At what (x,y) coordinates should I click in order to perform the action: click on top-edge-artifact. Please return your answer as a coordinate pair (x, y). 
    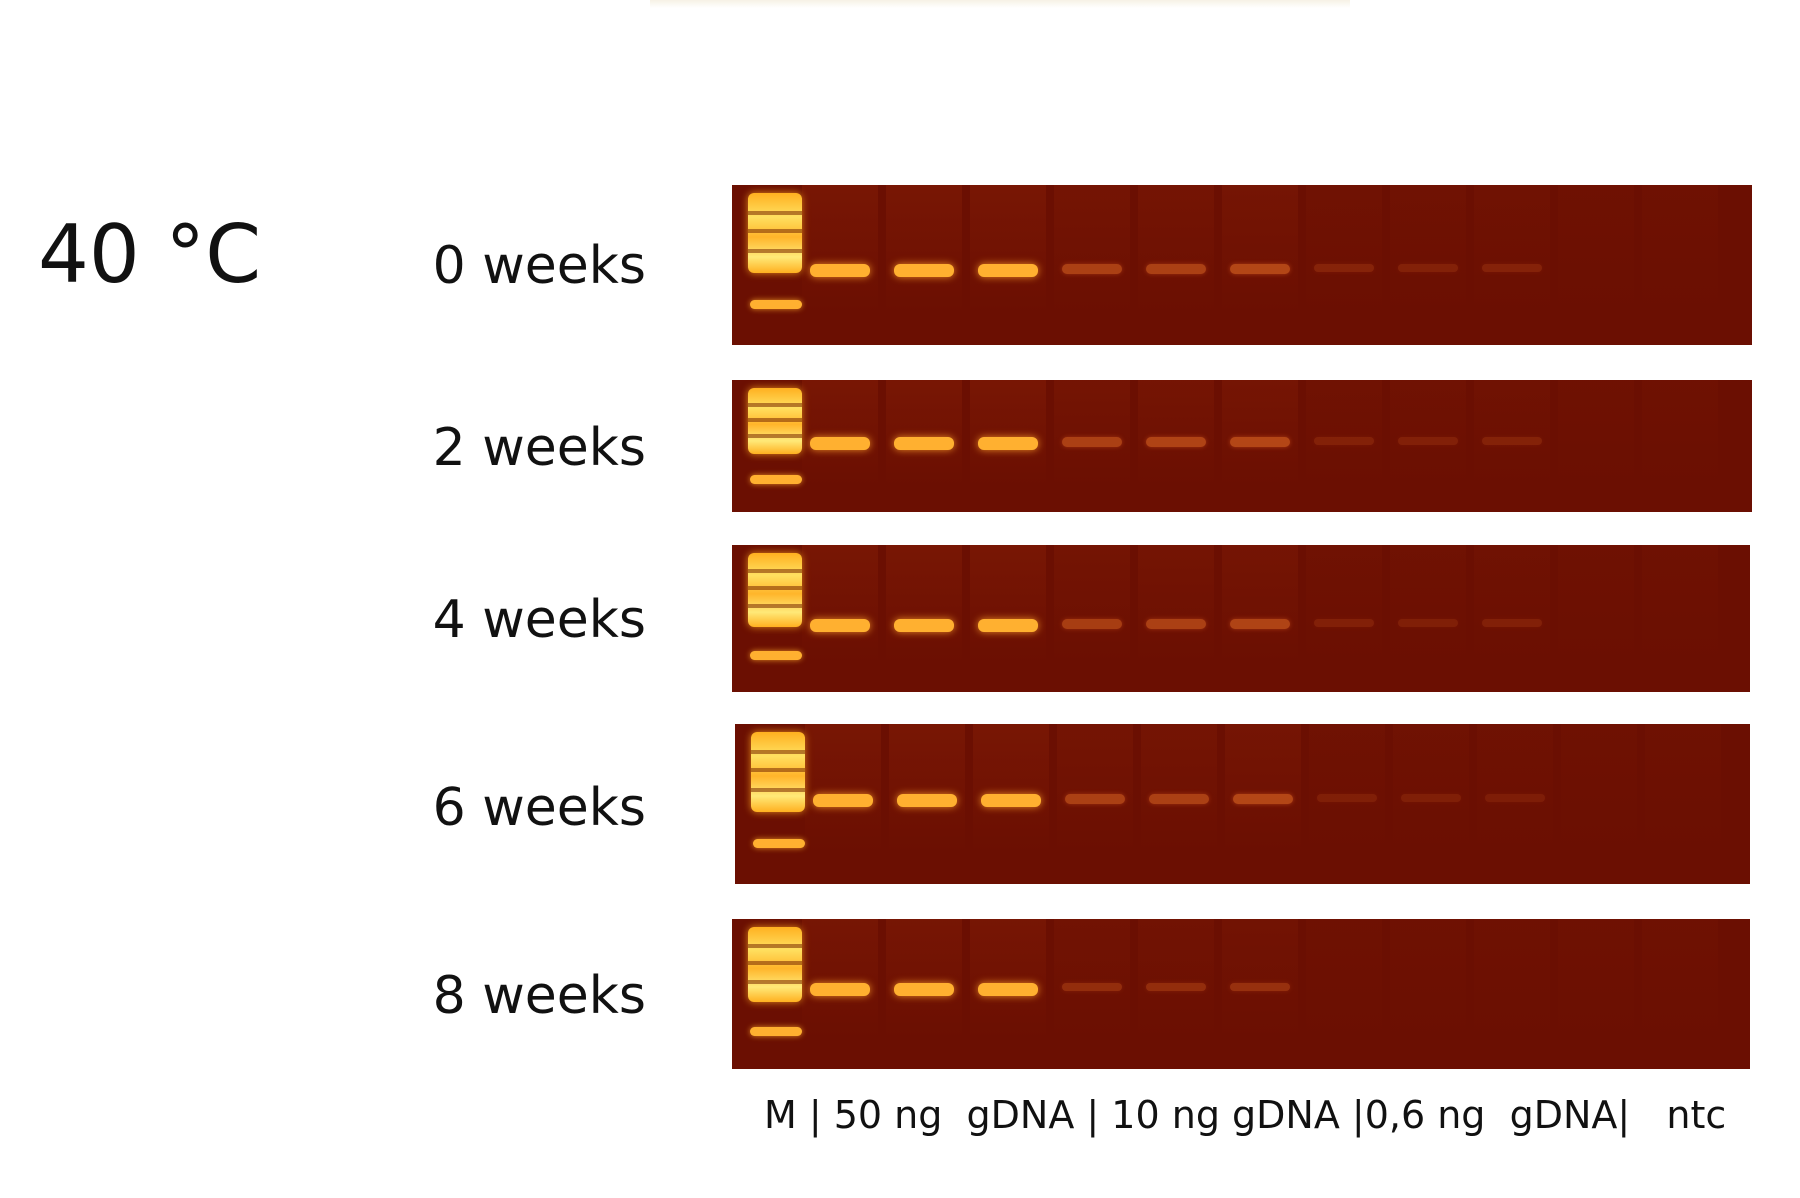
    Looking at the image, I should click on (1000, 4).